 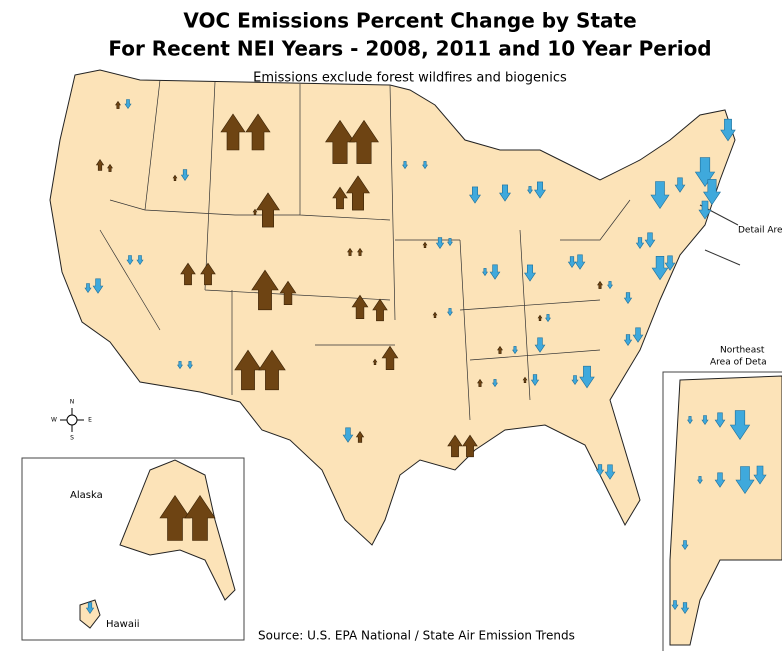 I want to click on compass-s: S, so click(x=72, y=438).